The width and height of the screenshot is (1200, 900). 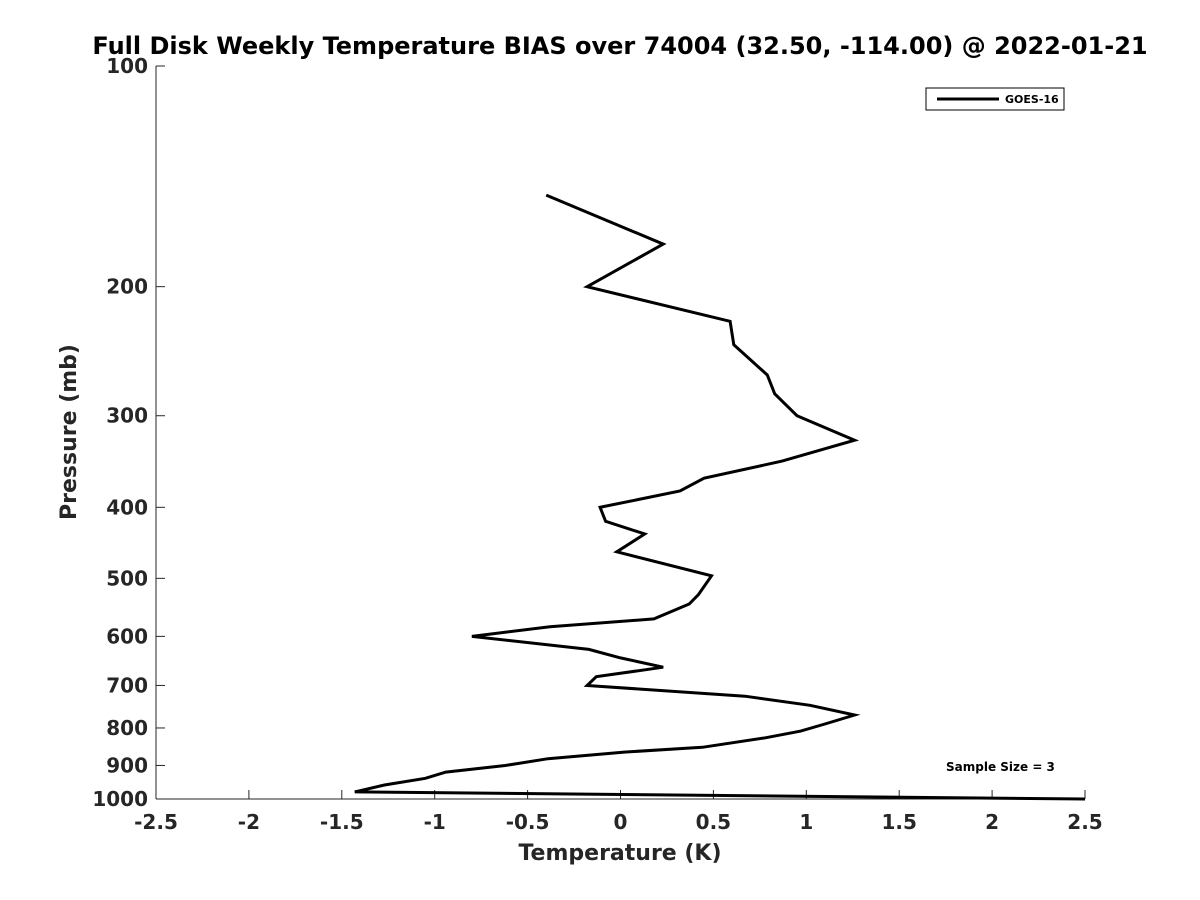 I want to click on y-tick-label: 400, so click(x=127, y=507).